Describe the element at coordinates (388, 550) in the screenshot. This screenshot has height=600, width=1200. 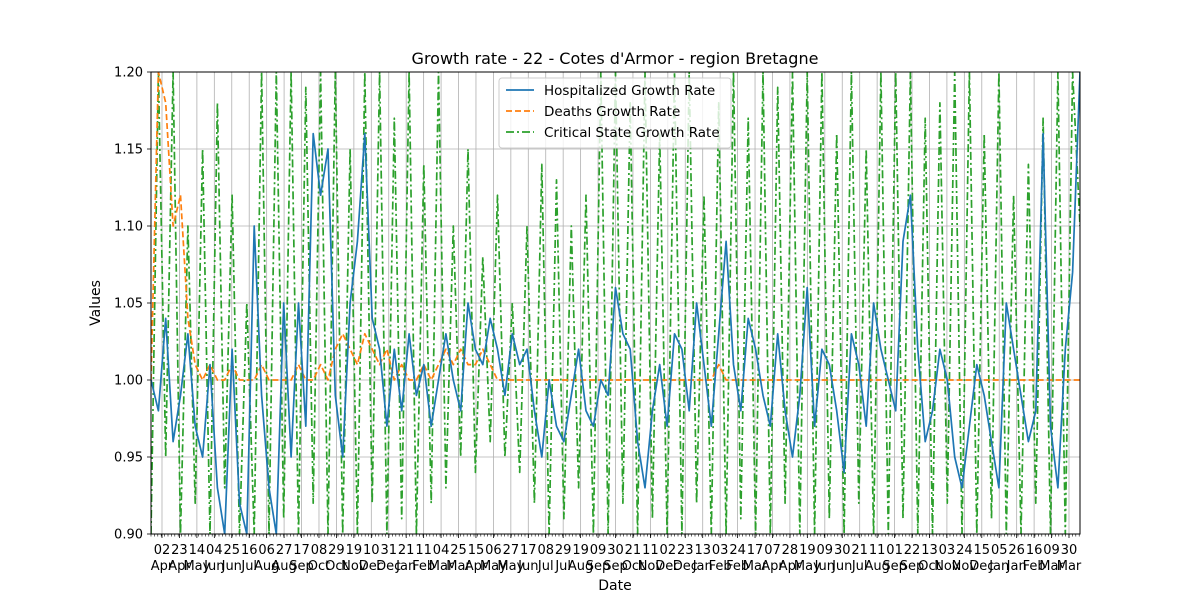
I see `x-tick-label-day: 31` at that location.